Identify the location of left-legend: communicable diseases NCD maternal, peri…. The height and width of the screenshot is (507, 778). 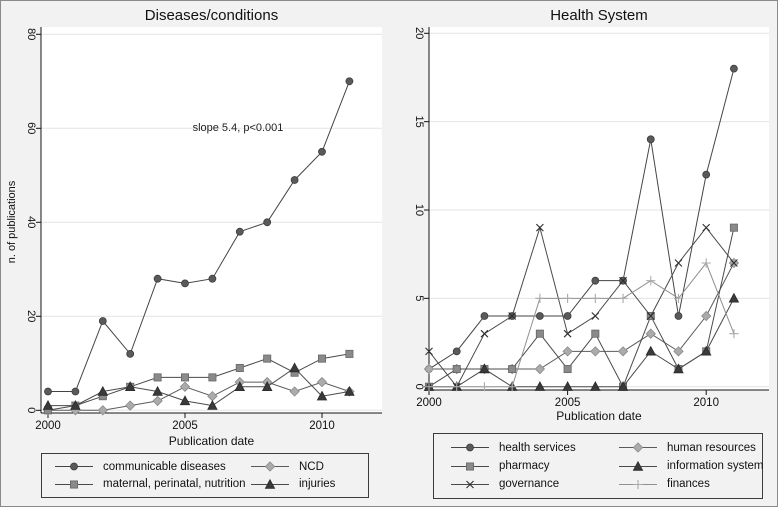
(205, 475).